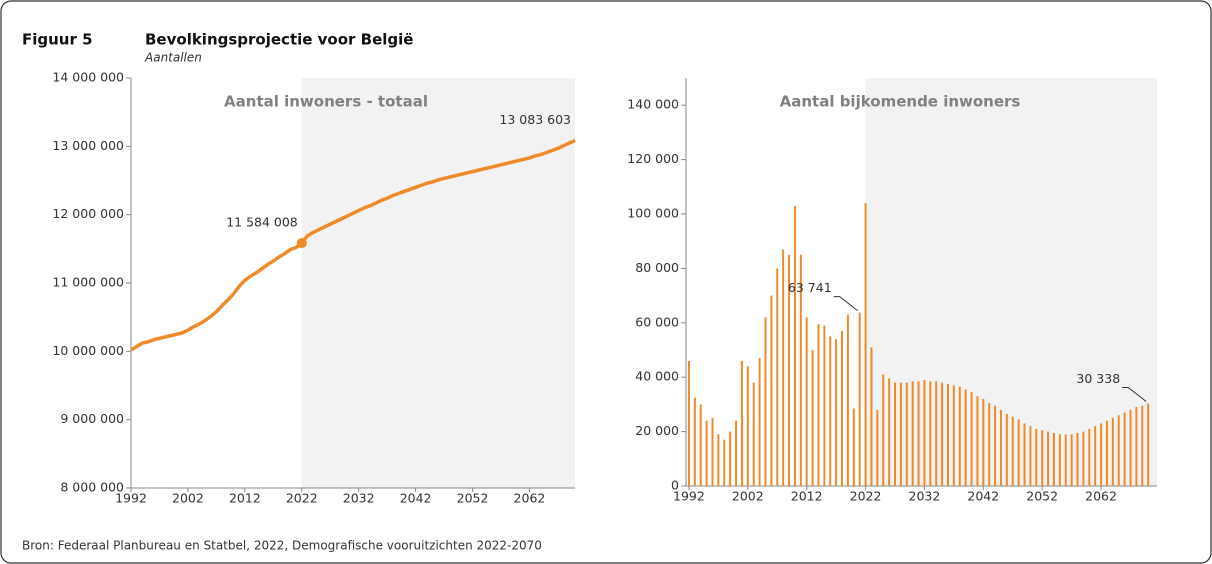  I want to click on population-line, so click(353, 245).